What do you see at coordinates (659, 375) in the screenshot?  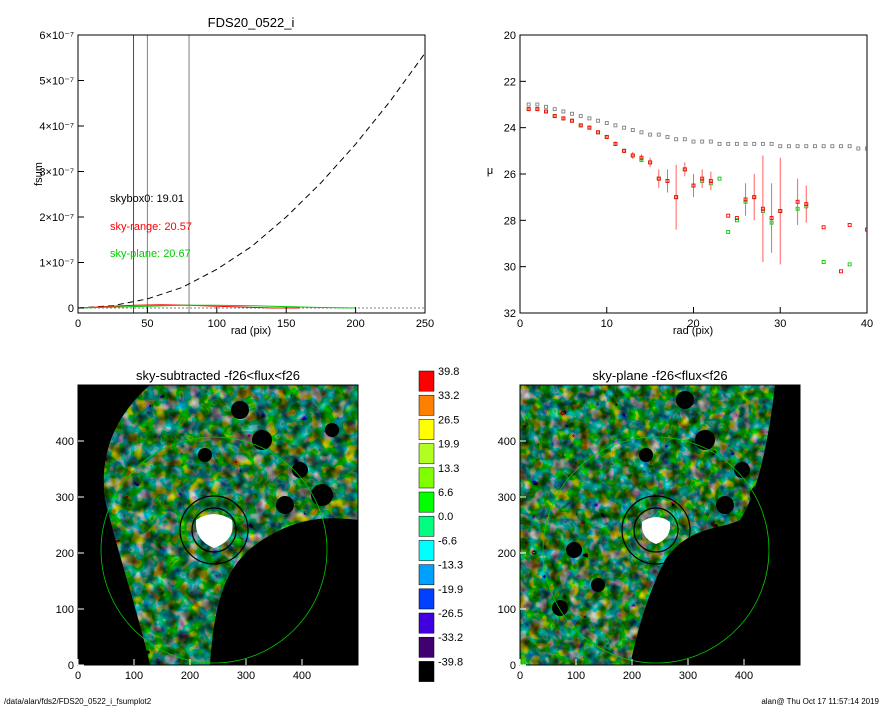 I see `sky-plane-title: sky-plane -f26<flux<f26` at bounding box center [659, 375].